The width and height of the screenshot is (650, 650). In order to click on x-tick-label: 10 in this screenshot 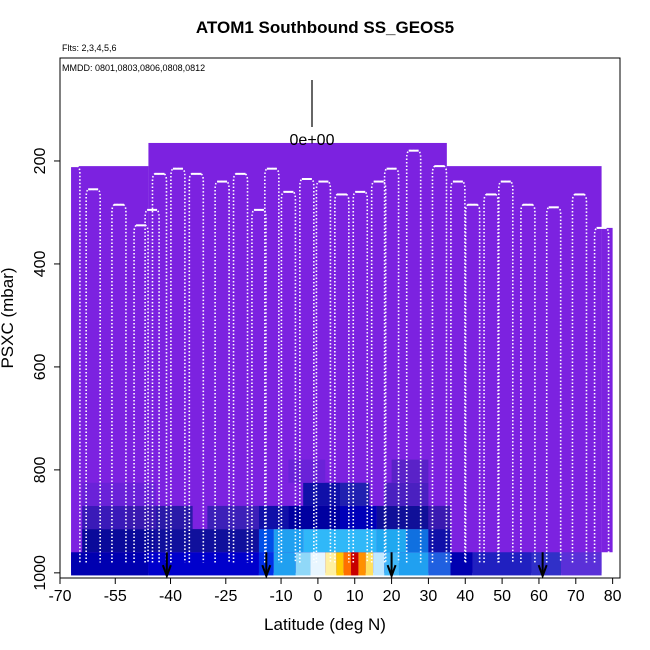, I will do `click(355, 596)`.